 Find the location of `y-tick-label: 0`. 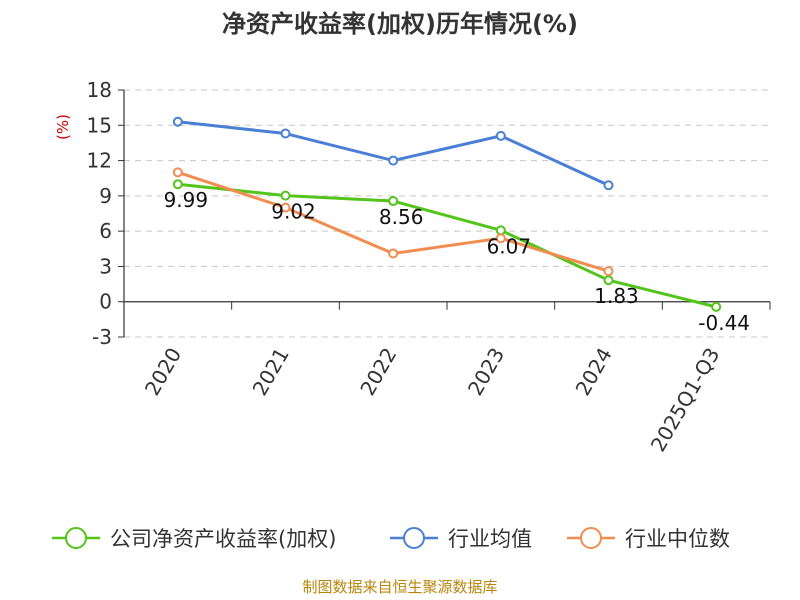

y-tick-label: 0 is located at coordinates (105, 302).